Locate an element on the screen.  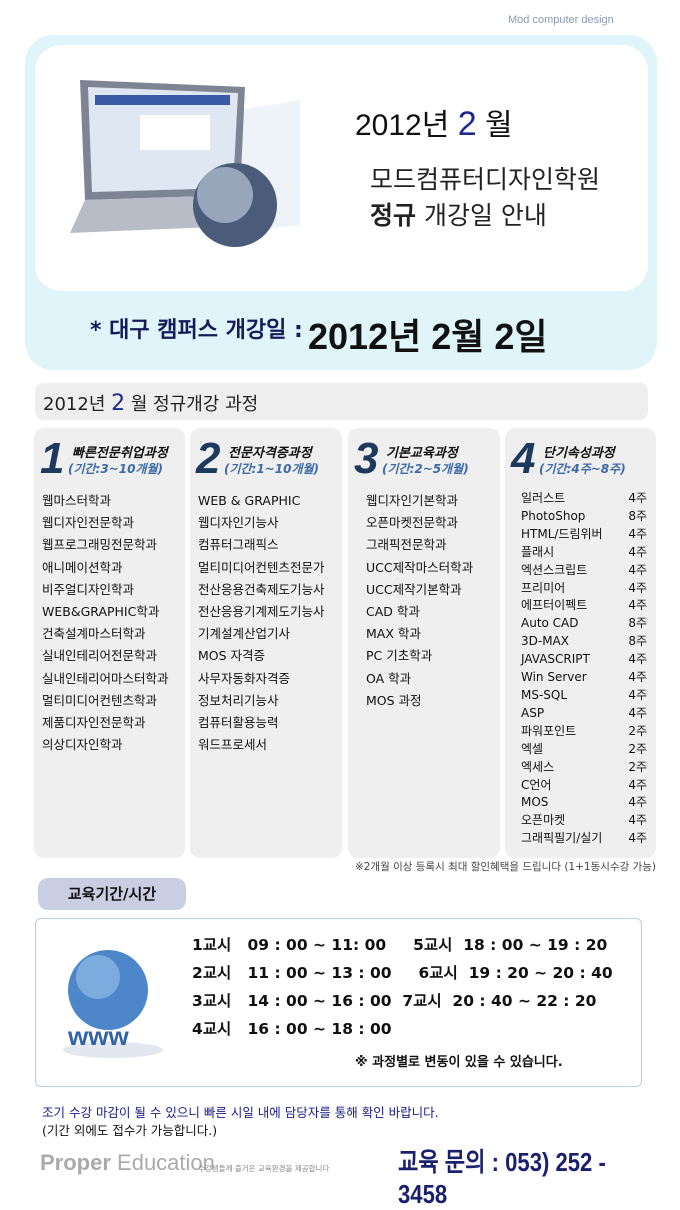
contact-phone: 교육 문의 : 053) 252 - 3458 is located at coordinates (502, 1178).